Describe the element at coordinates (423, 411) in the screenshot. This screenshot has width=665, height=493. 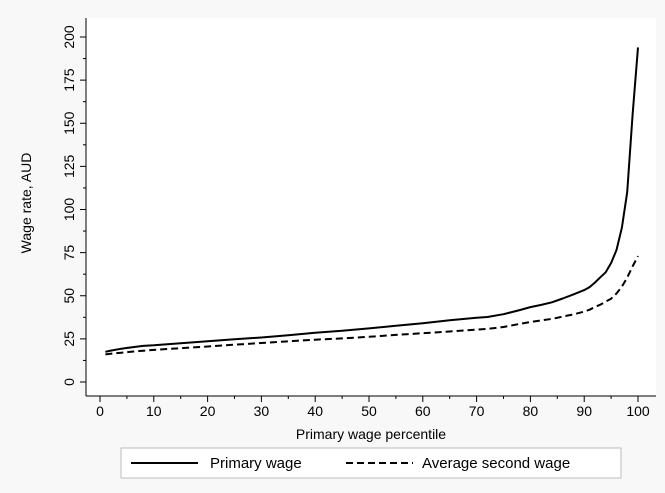
I see `x-tick-label: 60` at that location.